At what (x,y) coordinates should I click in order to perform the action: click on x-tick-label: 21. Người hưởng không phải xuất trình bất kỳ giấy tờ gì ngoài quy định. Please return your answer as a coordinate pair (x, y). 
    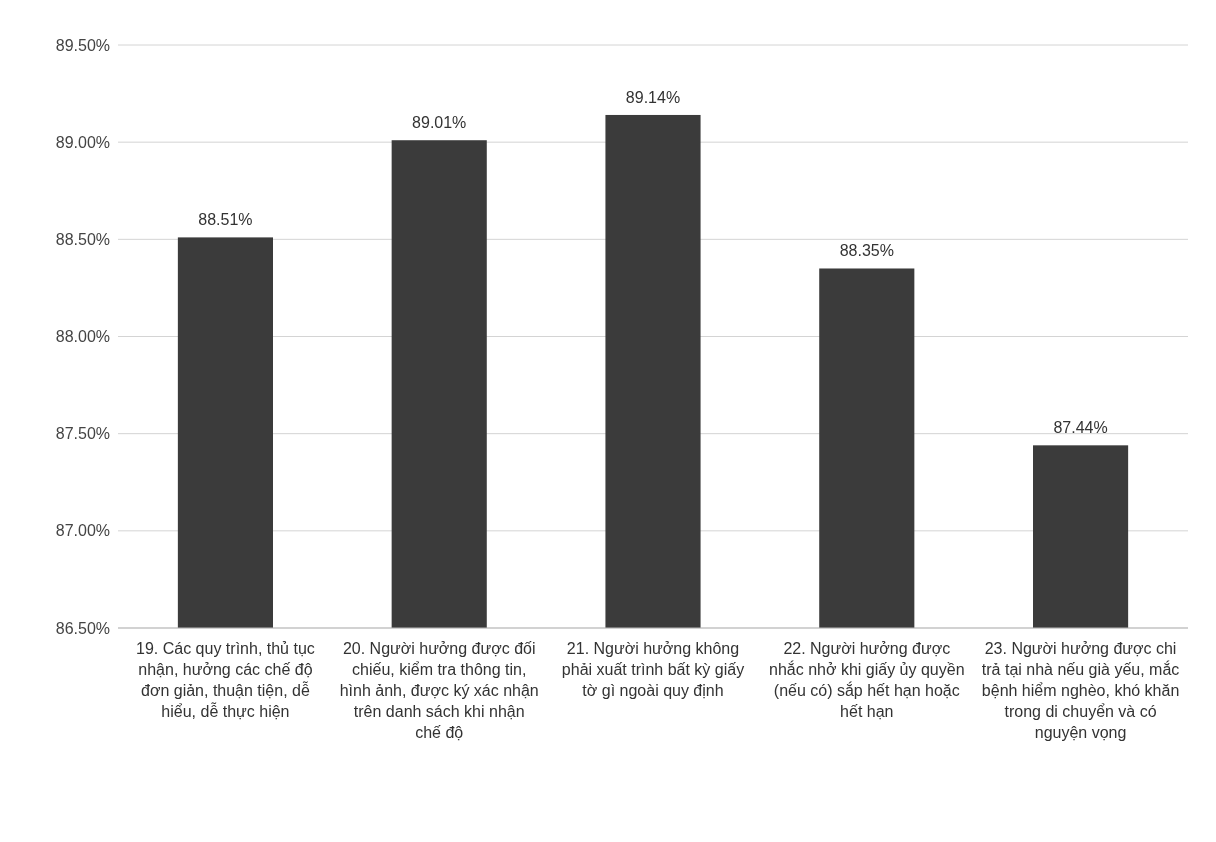
    Looking at the image, I should click on (653, 669).